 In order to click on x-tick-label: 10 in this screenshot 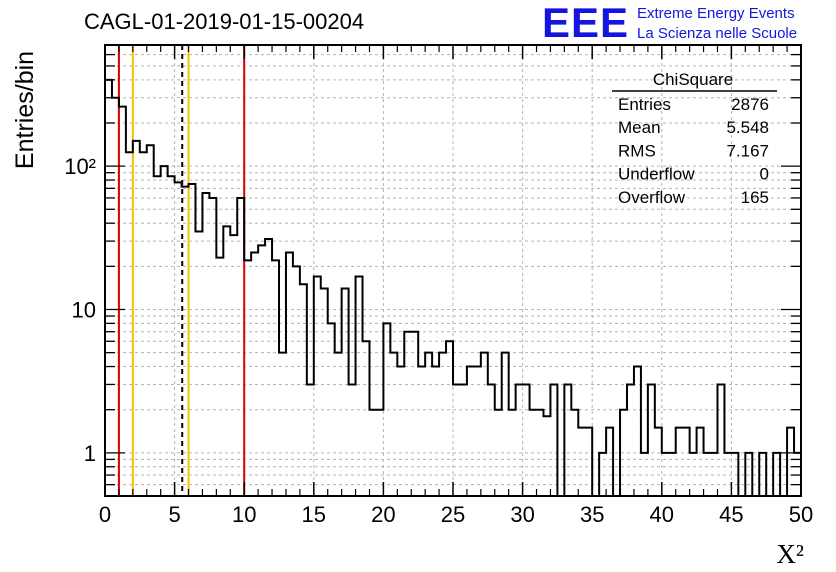, I will do `click(244, 514)`.